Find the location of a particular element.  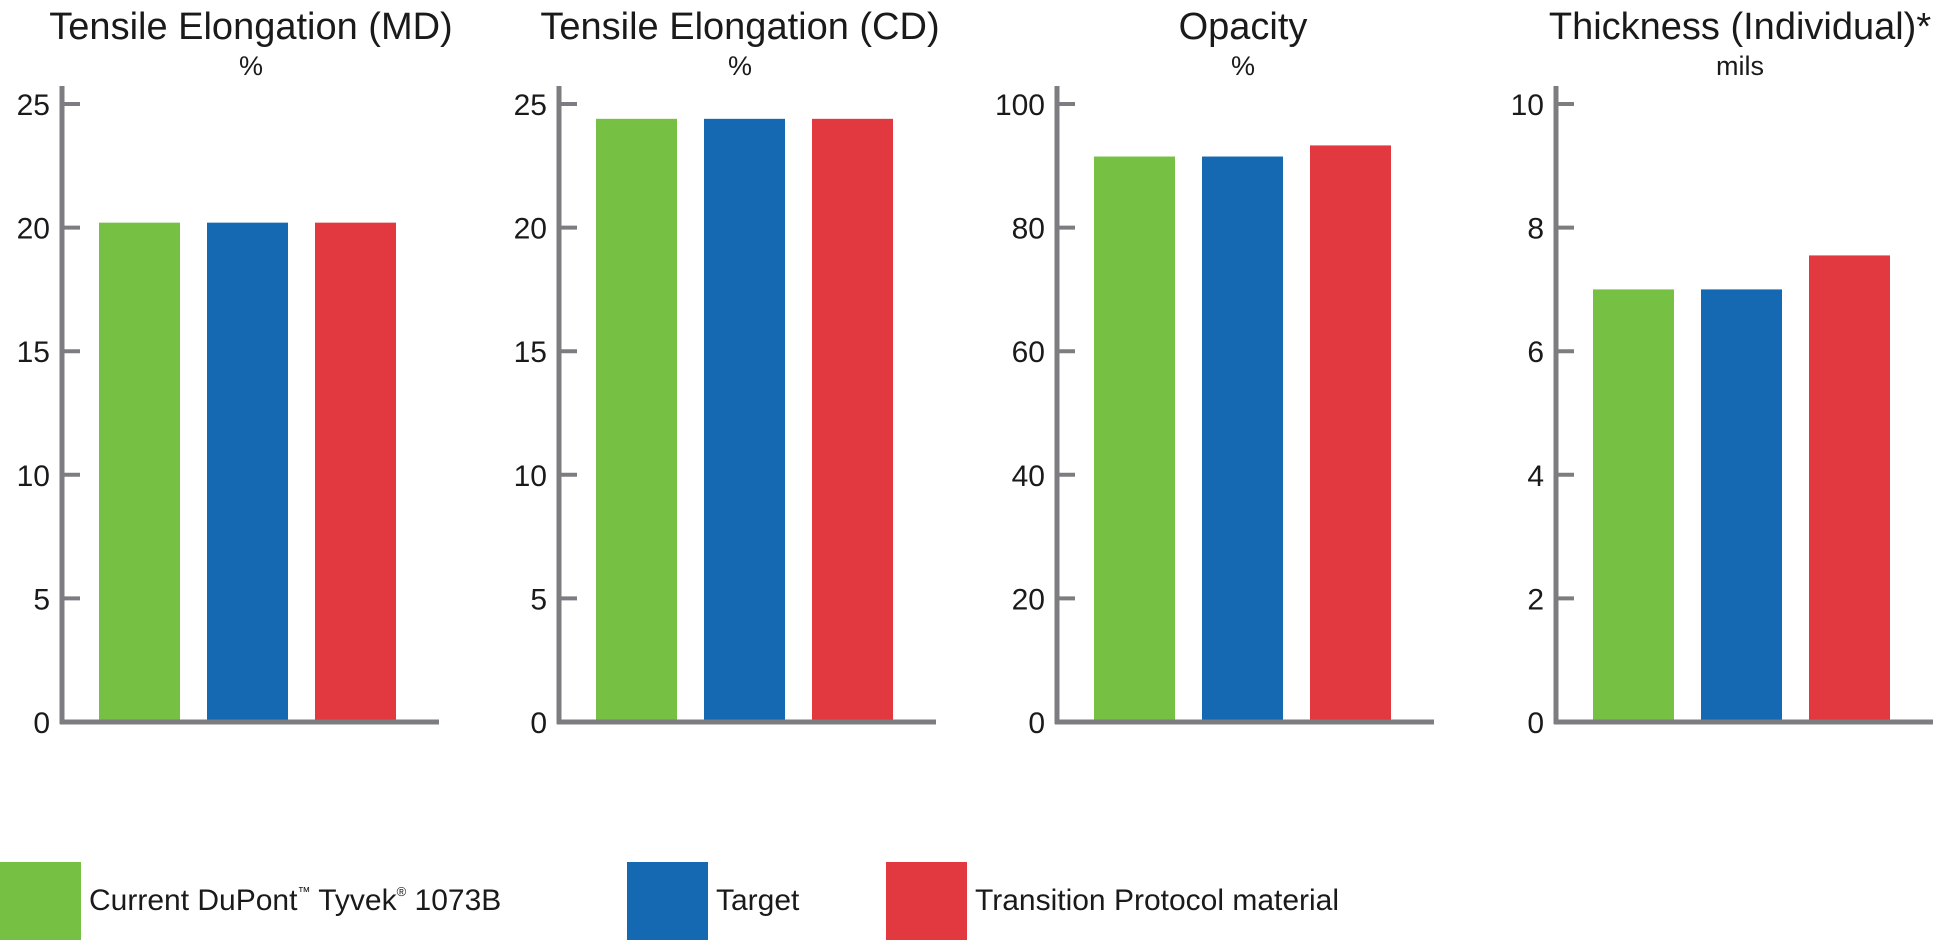

opacity-y-tick-label: 40 is located at coordinates (1028, 476).